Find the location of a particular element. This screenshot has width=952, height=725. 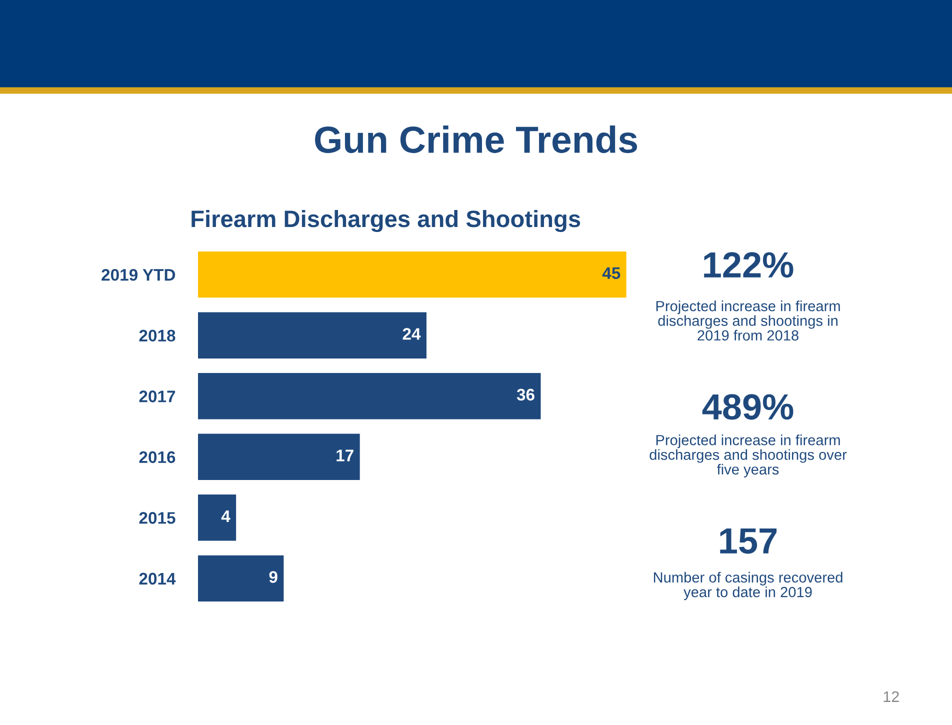

text: Projected increase in firearm discharges and shootings in 2019 from 2018 is located at coordinates (748, 320).